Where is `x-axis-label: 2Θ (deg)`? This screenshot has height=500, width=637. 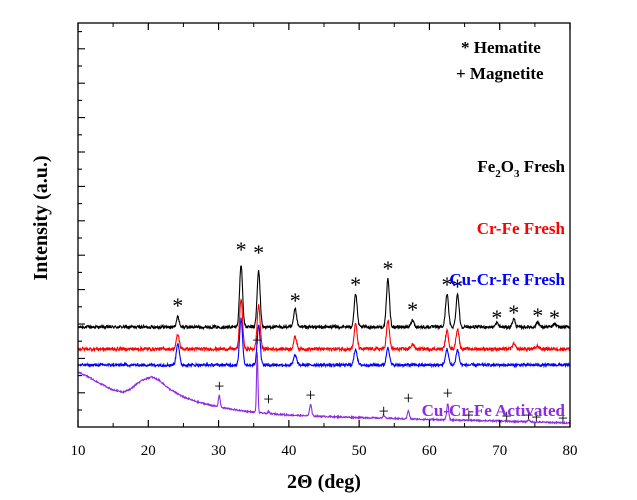 x-axis-label: 2Θ (deg) is located at coordinates (324, 482).